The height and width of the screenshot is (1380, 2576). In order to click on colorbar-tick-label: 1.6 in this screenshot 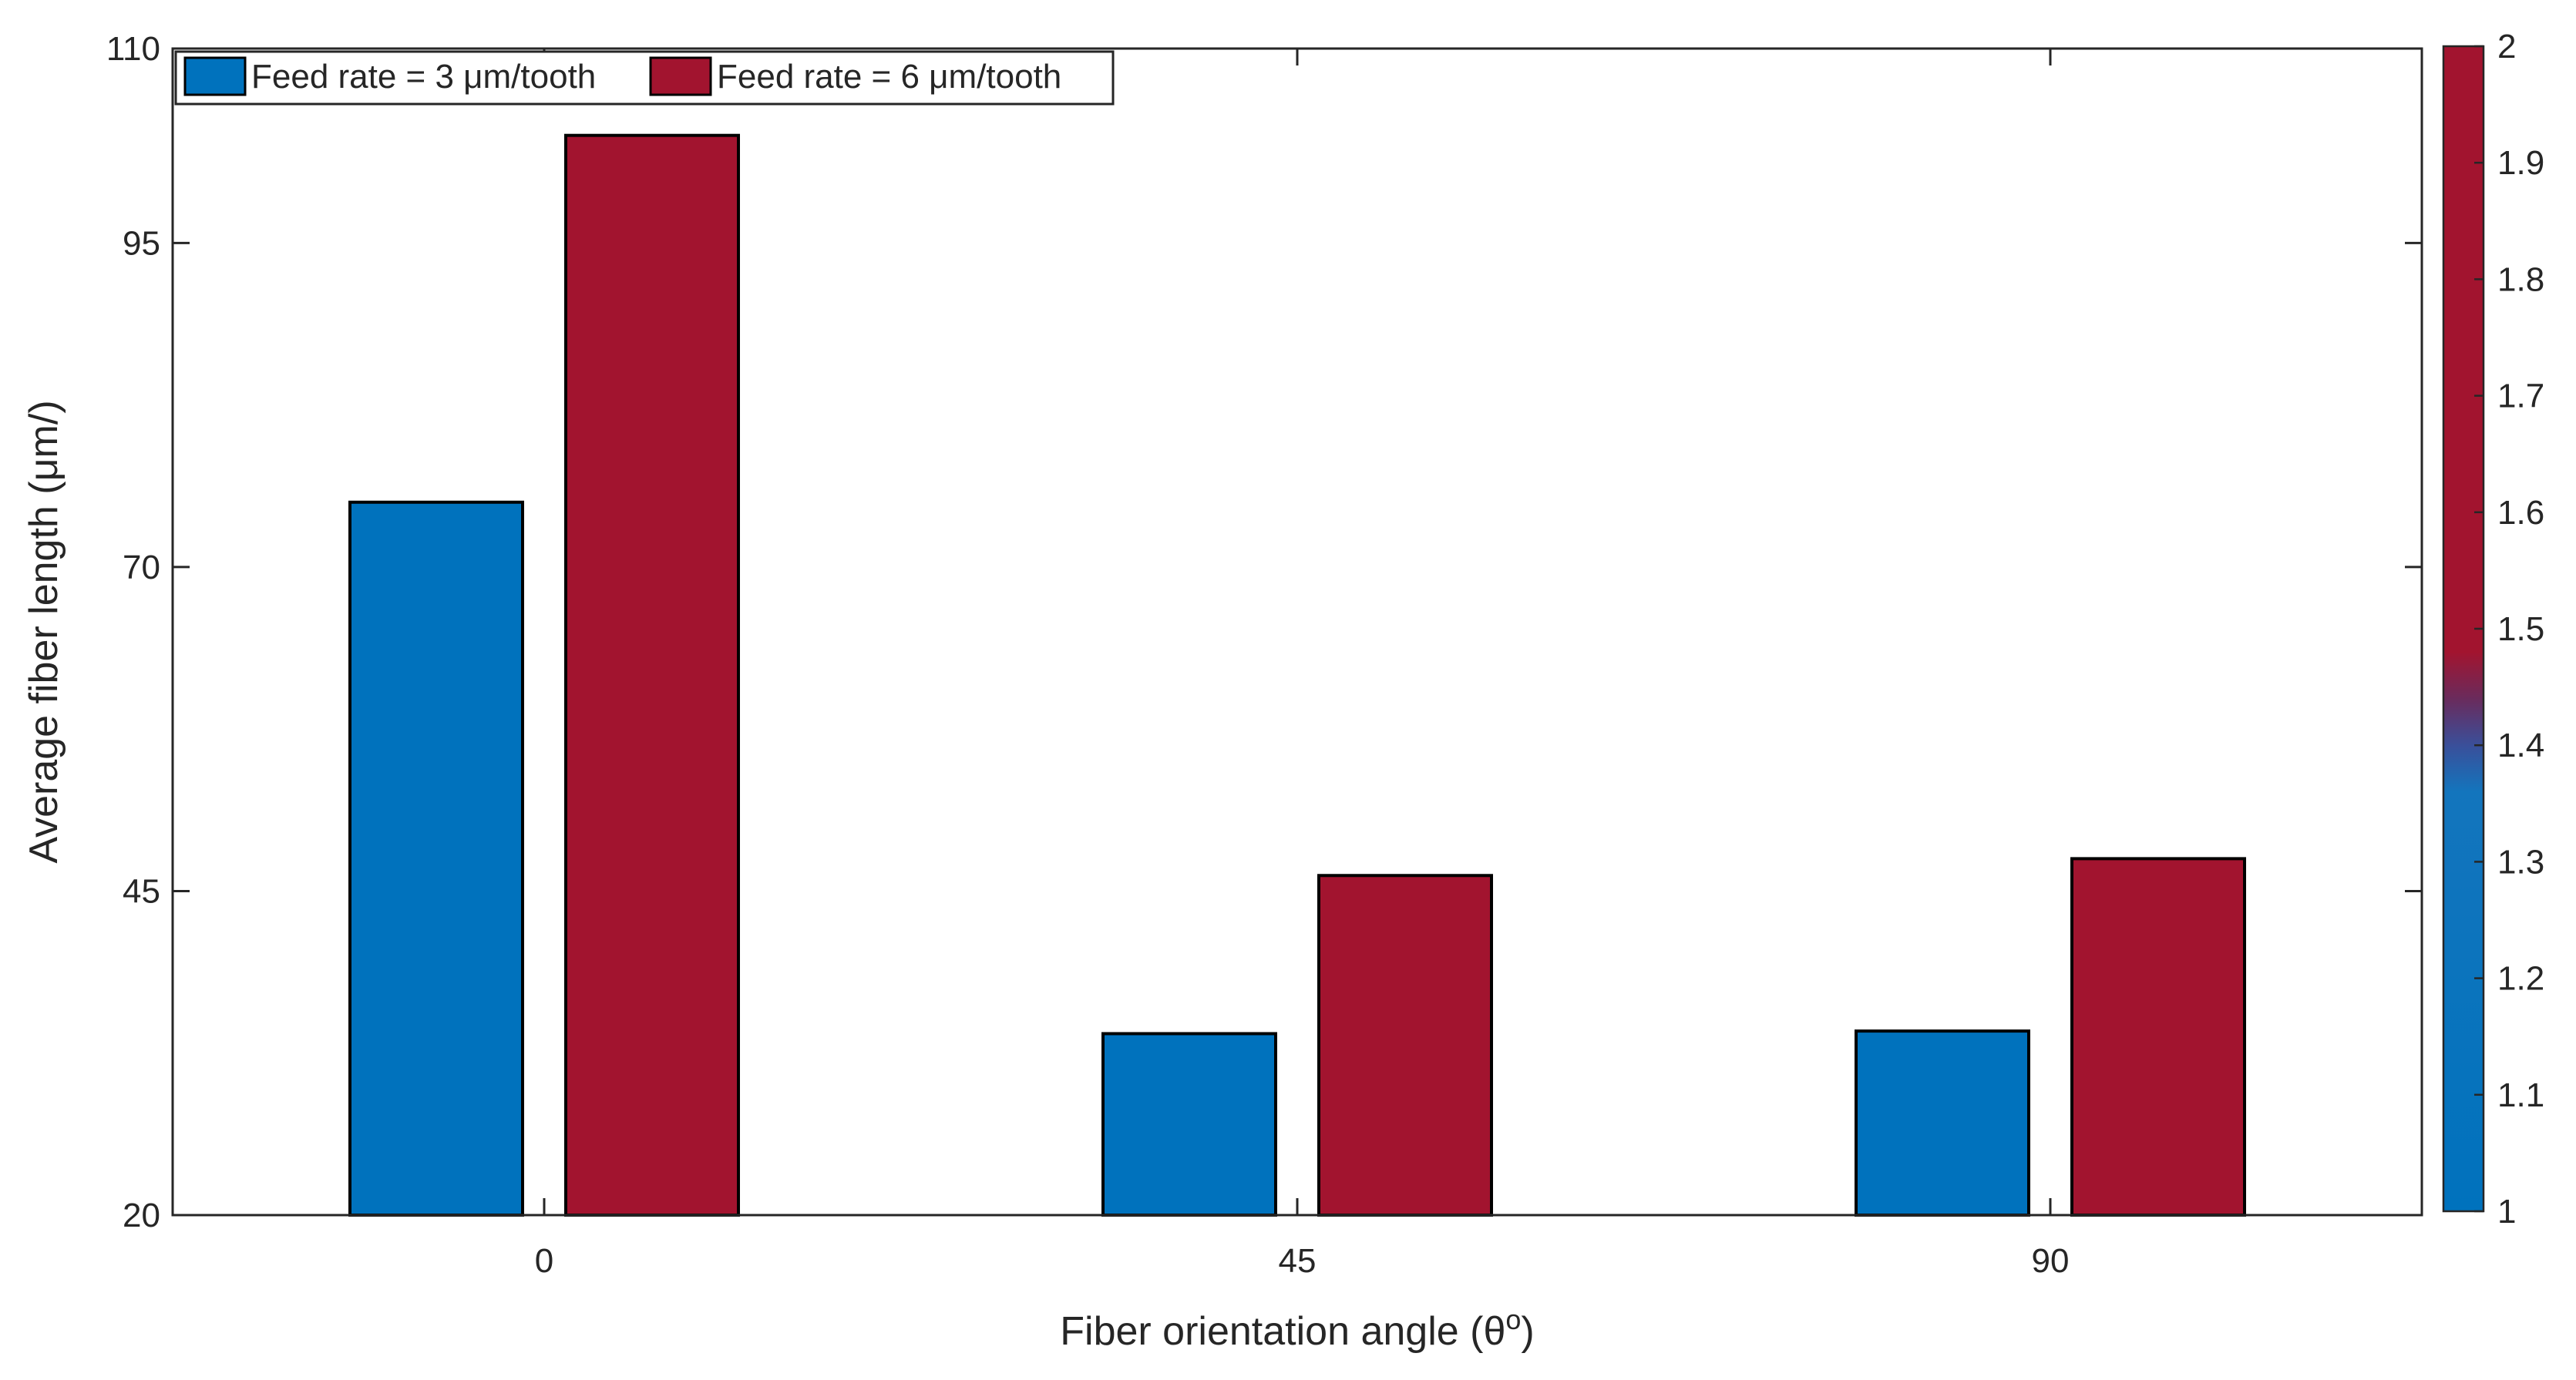, I will do `click(2520, 513)`.